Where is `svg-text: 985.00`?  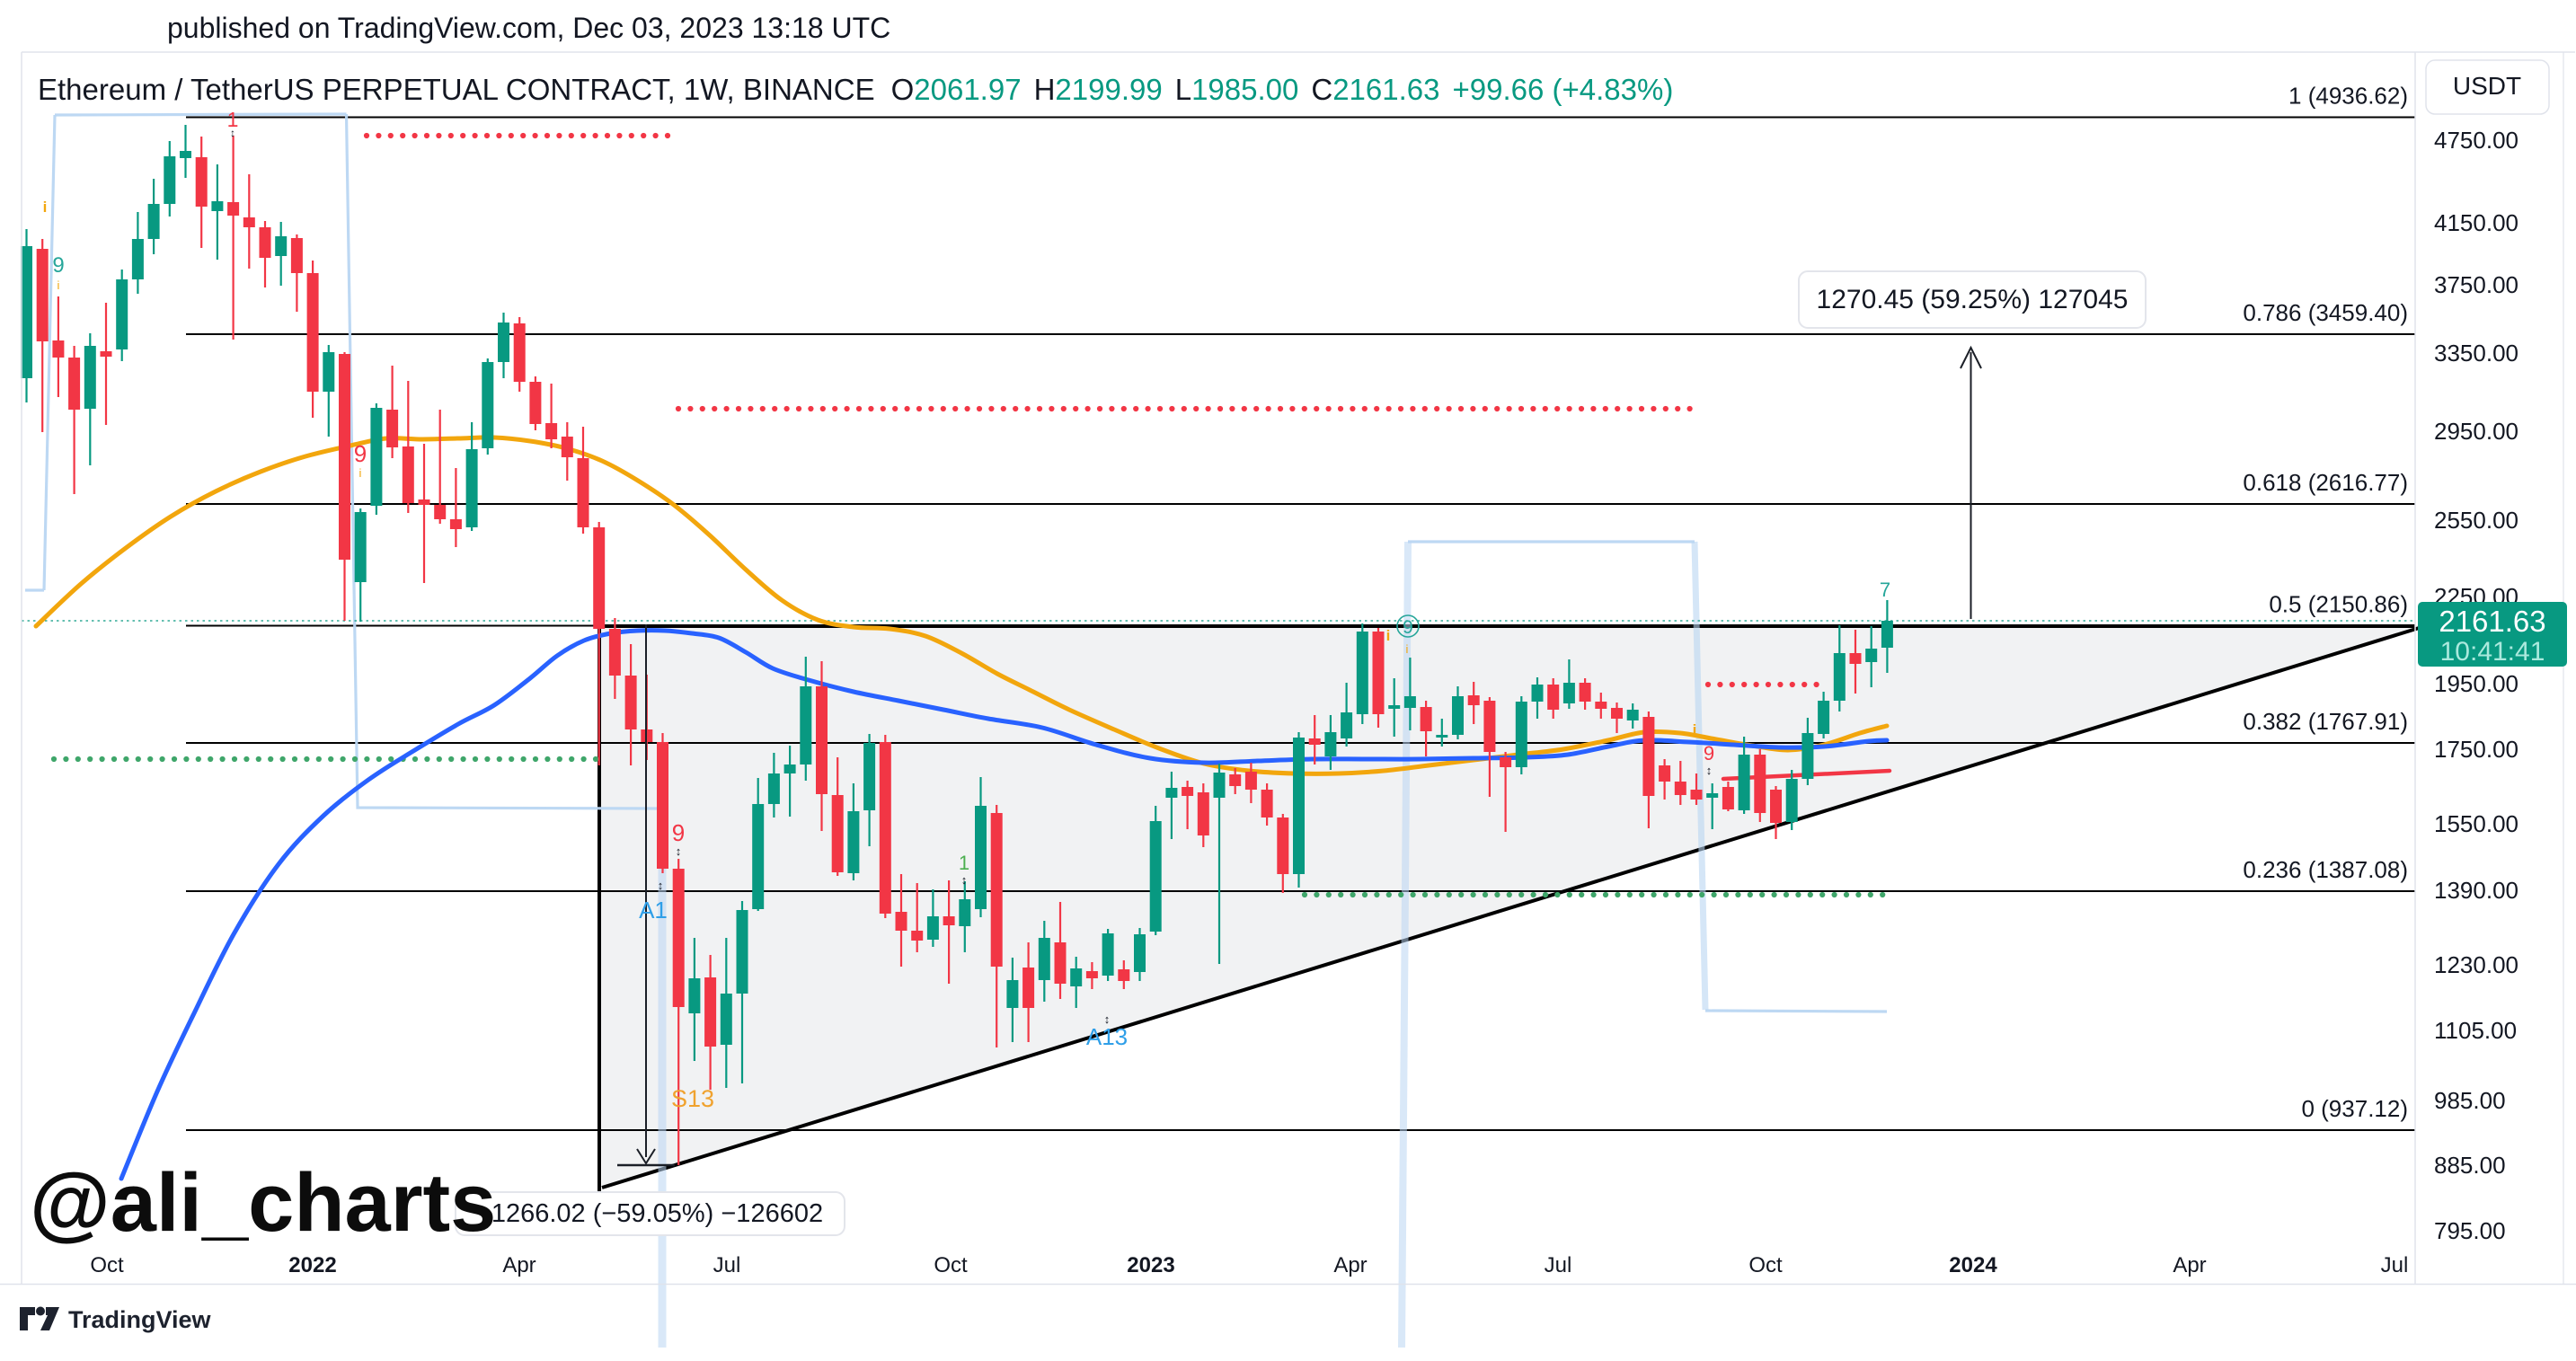
svg-text: 985.00 is located at coordinates (2470, 1100).